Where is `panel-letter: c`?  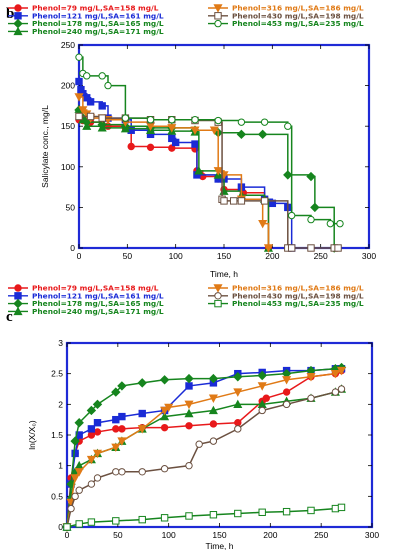 panel-letter: c is located at coordinates (9, 317).